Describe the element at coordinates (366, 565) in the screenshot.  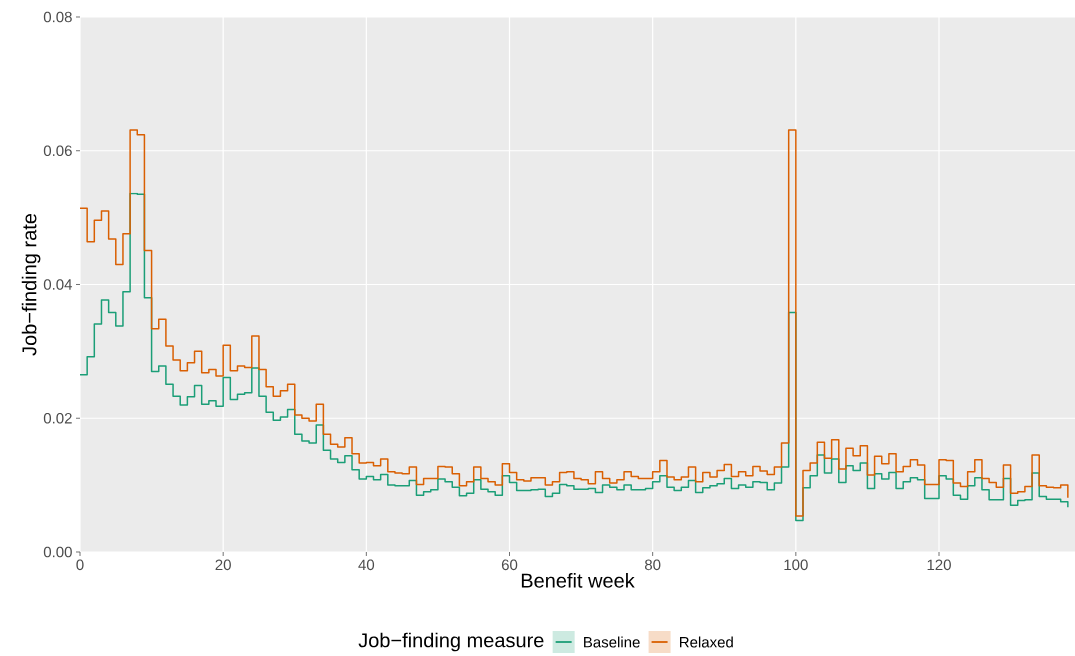
I see `x-tick-label: 40` at that location.